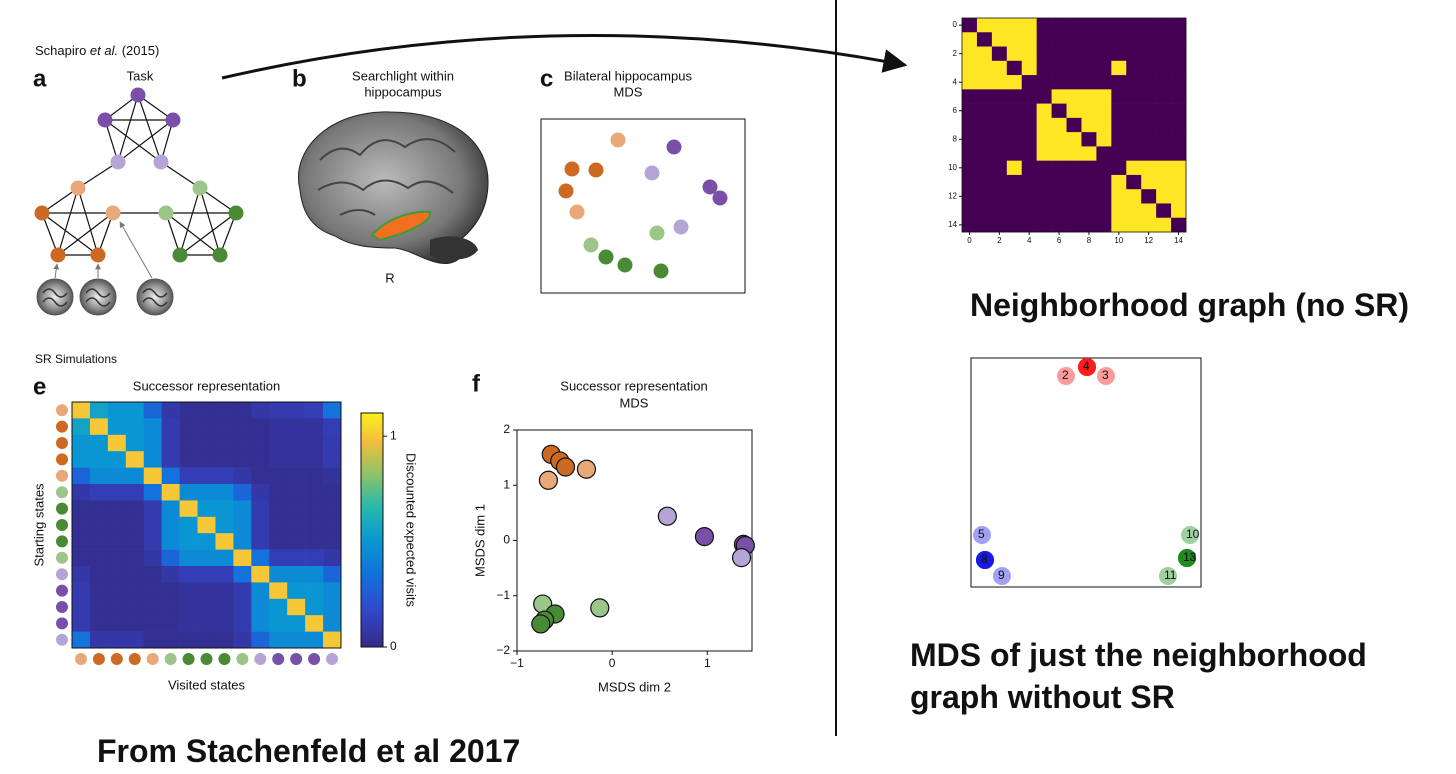  What do you see at coordinates (969, 240) in the screenshot?
I see `x-tick-label: 0` at bounding box center [969, 240].